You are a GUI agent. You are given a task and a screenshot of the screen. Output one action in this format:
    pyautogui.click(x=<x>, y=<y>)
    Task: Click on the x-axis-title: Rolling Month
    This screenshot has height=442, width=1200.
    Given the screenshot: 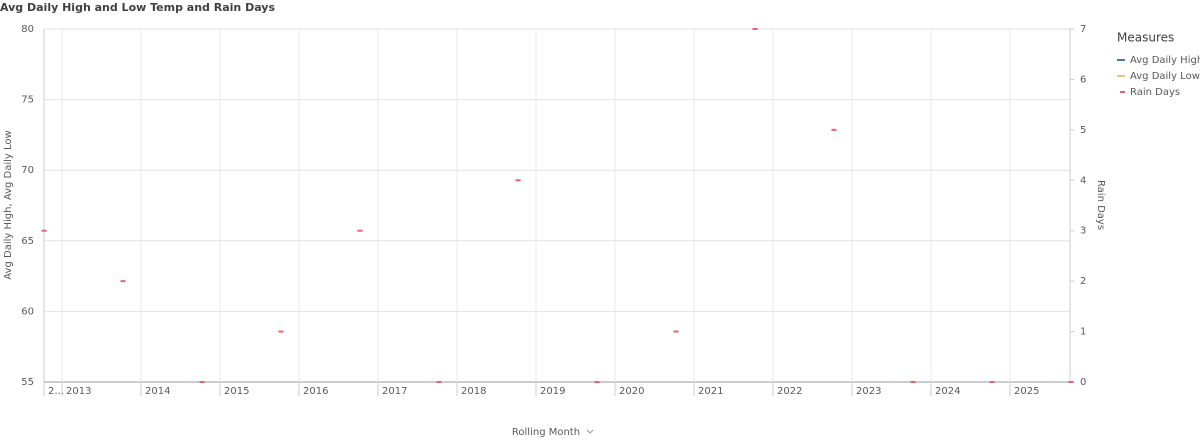 What is the action you would take?
    pyautogui.click(x=546, y=432)
    